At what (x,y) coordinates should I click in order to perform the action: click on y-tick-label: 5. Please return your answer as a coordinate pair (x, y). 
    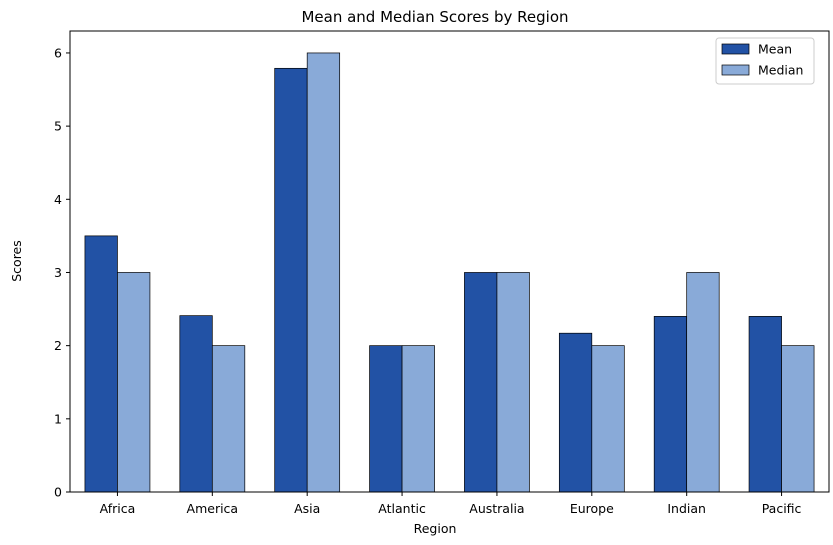
    Looking at the image, I should click on (58, 126).